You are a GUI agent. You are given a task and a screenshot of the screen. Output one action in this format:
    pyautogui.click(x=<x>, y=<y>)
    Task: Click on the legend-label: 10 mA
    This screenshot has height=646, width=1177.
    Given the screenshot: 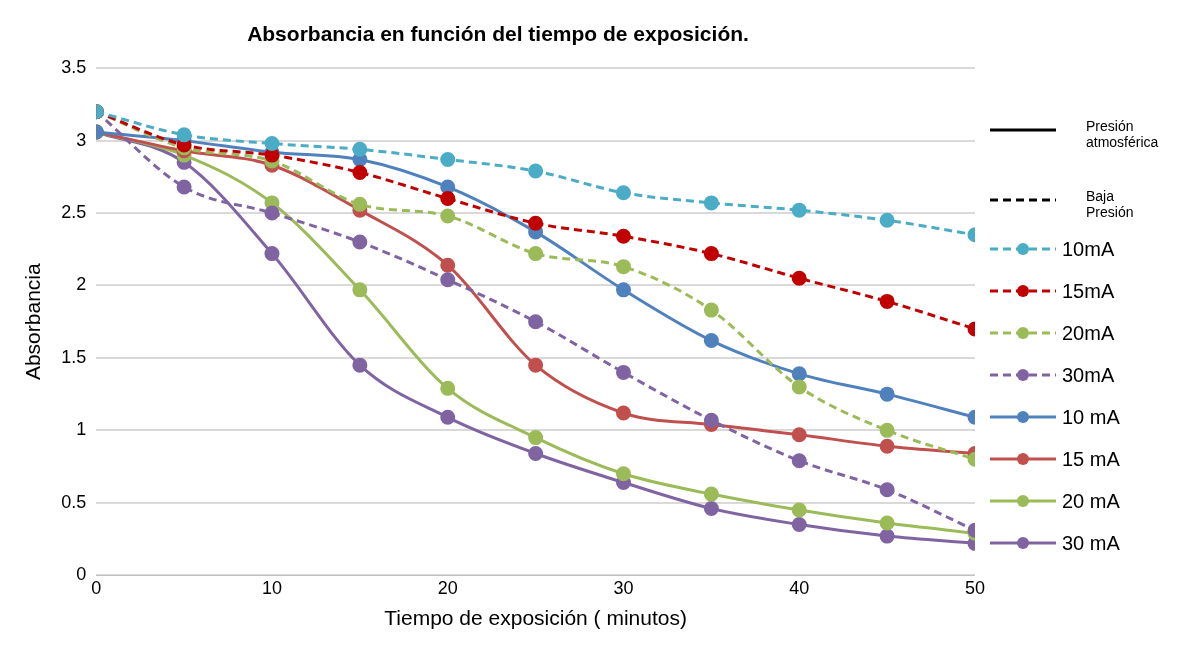 What is the action you would take?
    pyautogui.click(x=1091, y=417)
    